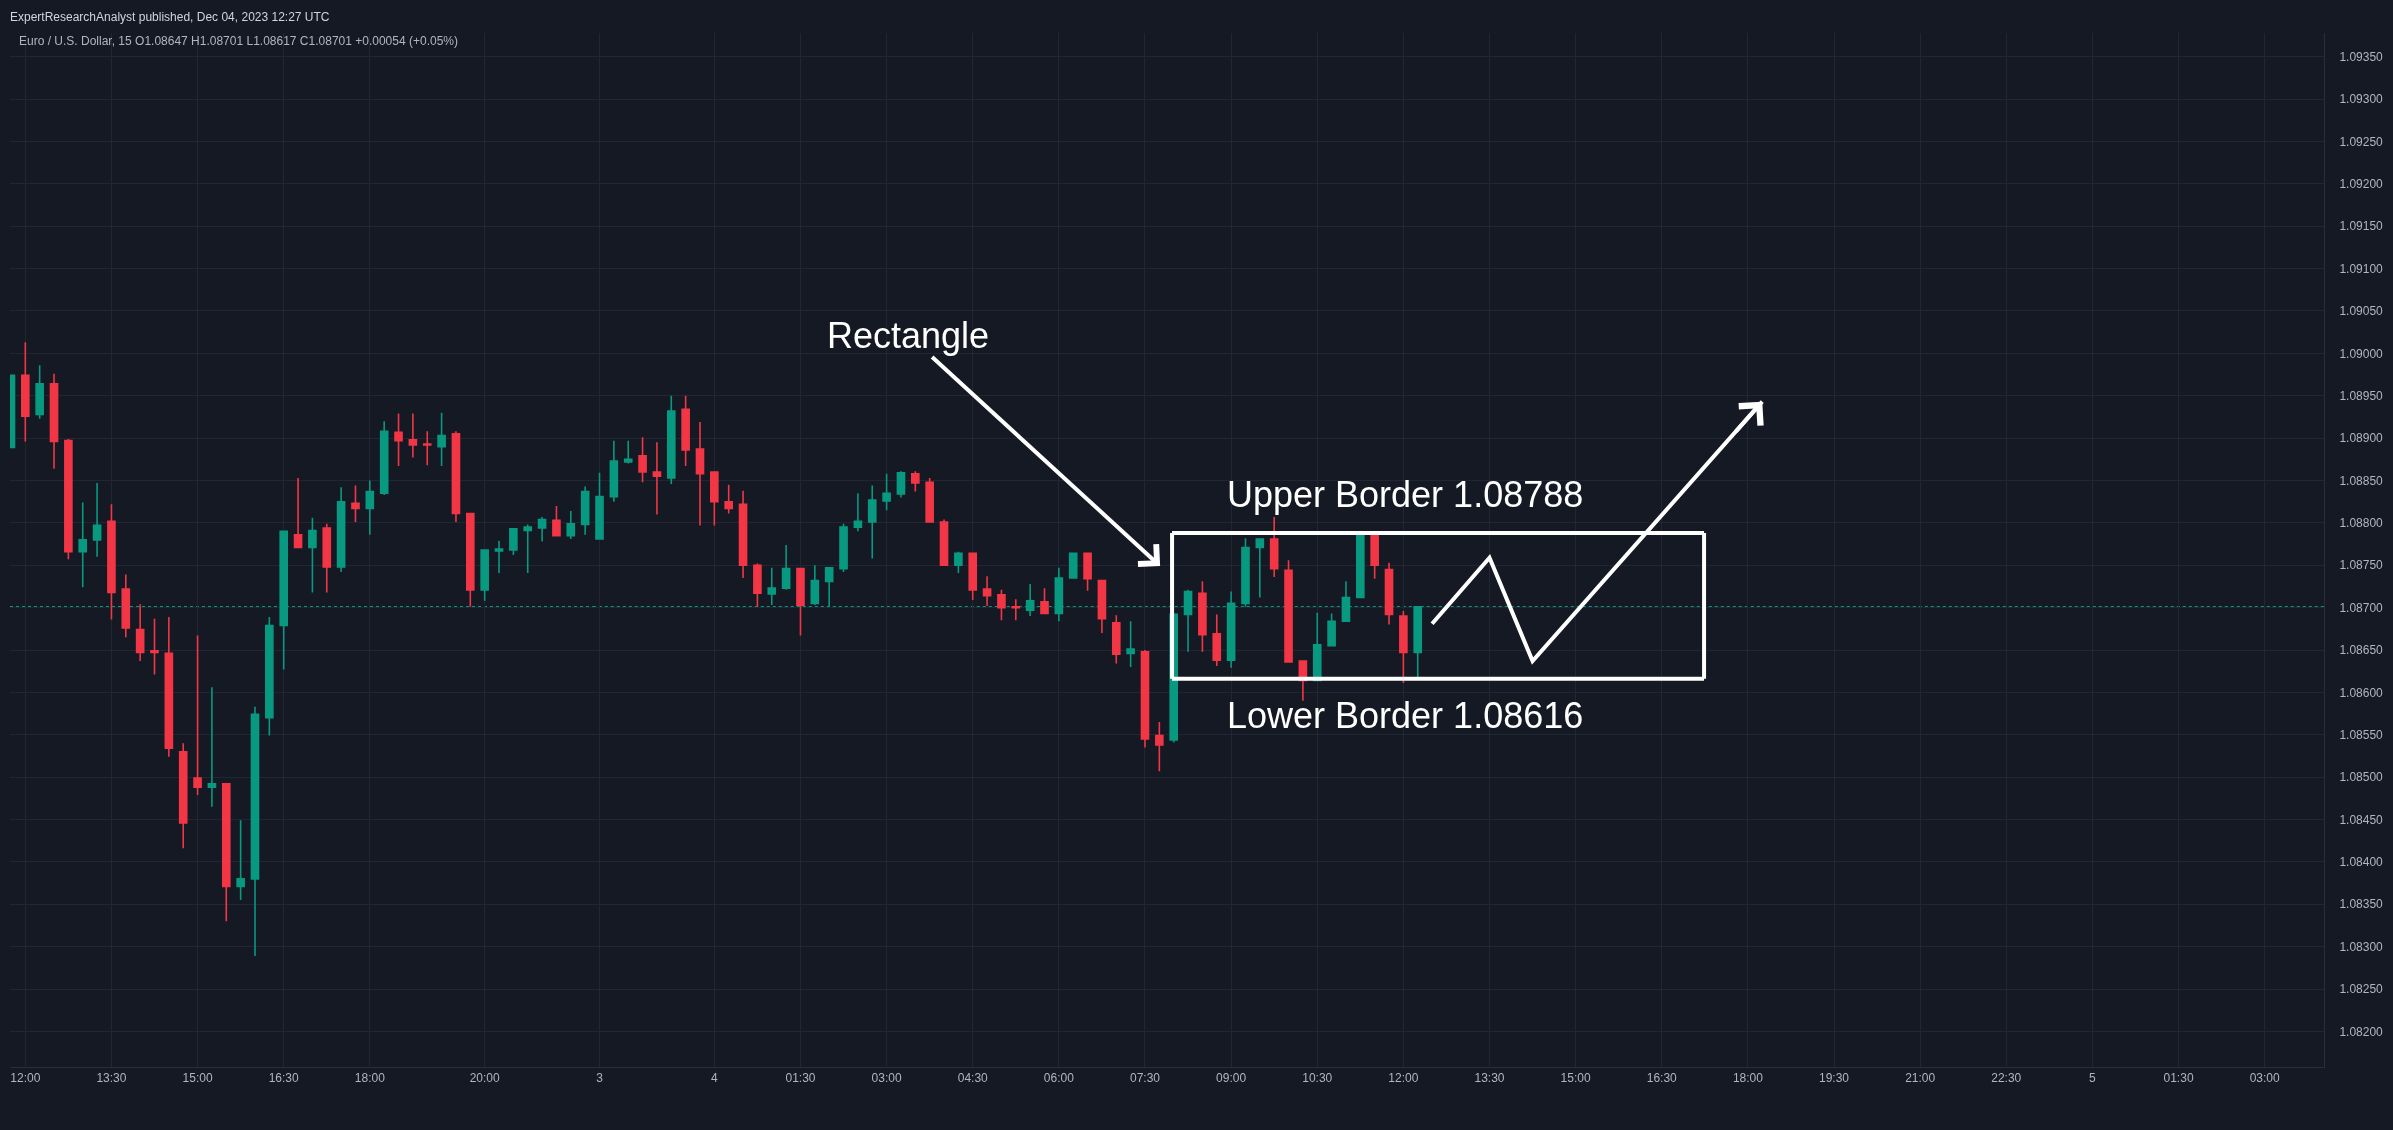 Image resolution: width=2393 pixels, height=1130 pixels. Describe the element at coordinates (2361, 819) in the screenshot. I see `y-tick-label: 1.08450` at that location.